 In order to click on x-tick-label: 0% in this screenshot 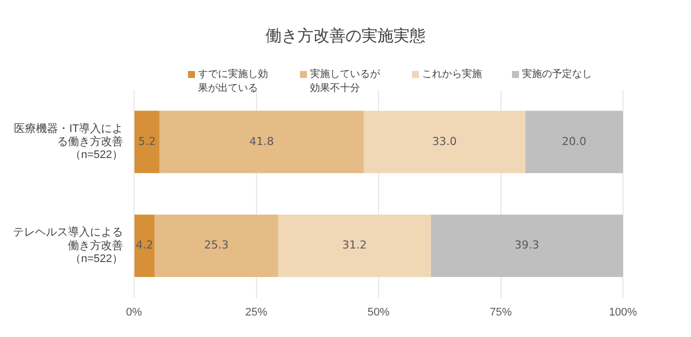, I will do `click(134, 312)`.